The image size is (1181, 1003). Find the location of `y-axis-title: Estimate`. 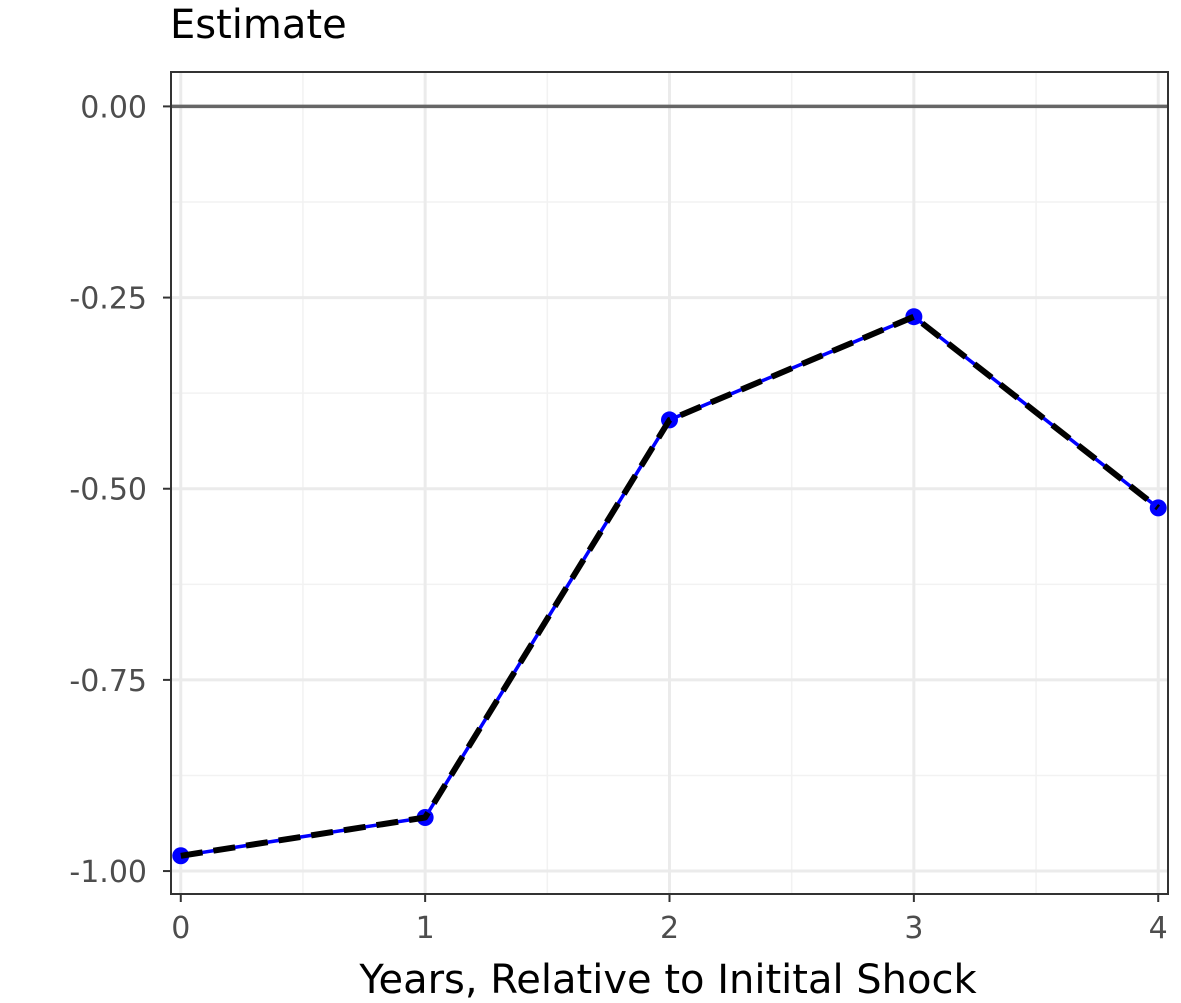

y-axis-title: Estimate is located at coordinates (258, 25).